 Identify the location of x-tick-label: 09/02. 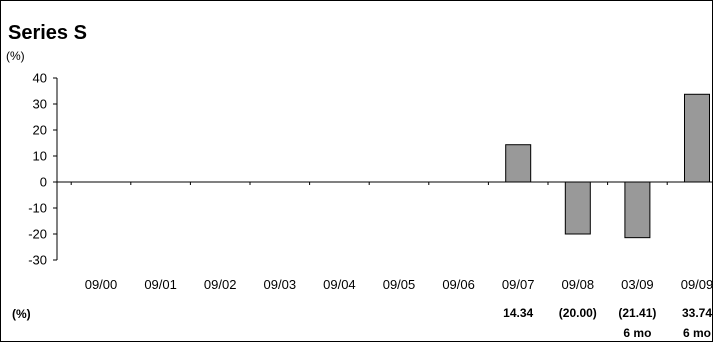
(220, 284).